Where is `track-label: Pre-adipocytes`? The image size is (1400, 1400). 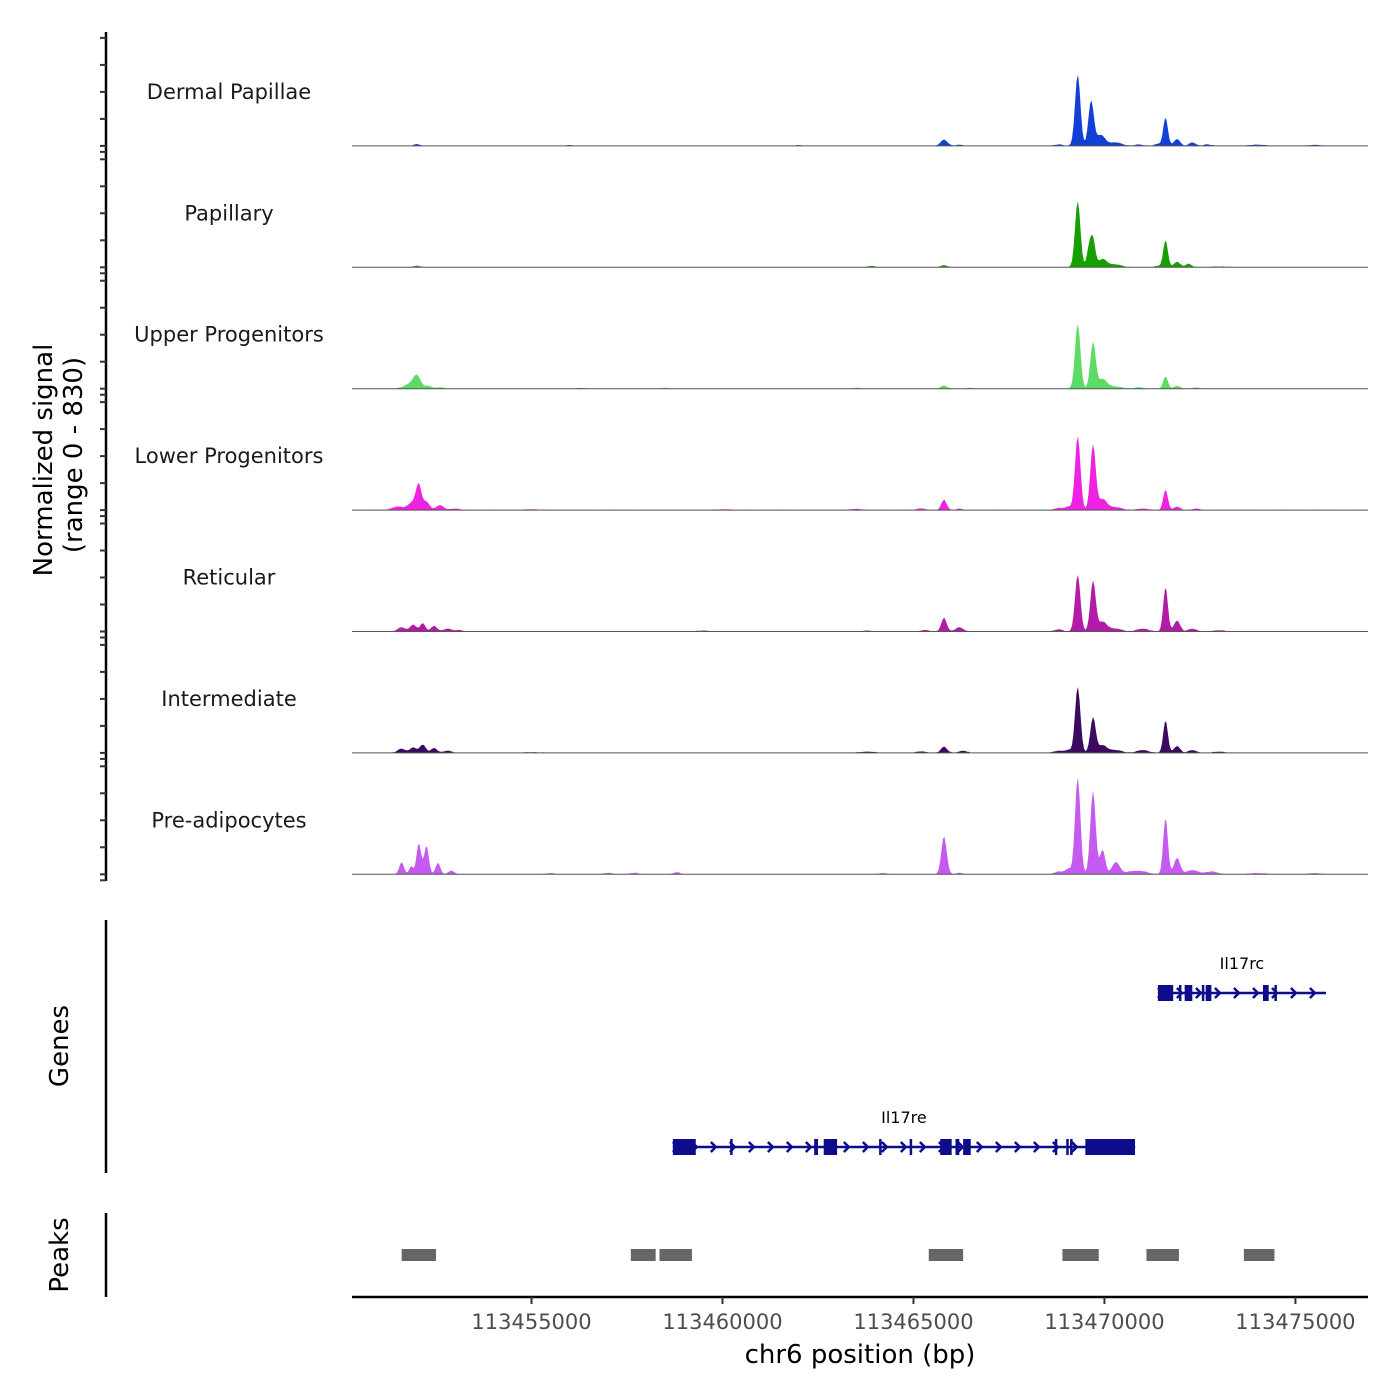
track-label: Pre-adipocytes is located at coordinates (228, 820).